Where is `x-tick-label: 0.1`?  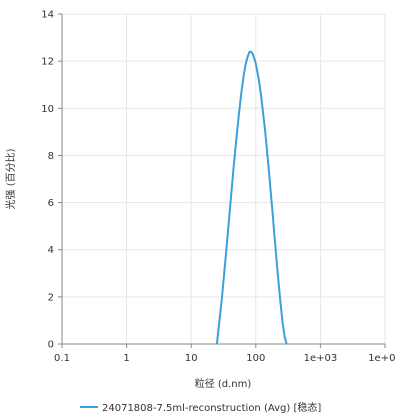 x-tick-label: 0.1 is located at coordinates (62, 358).